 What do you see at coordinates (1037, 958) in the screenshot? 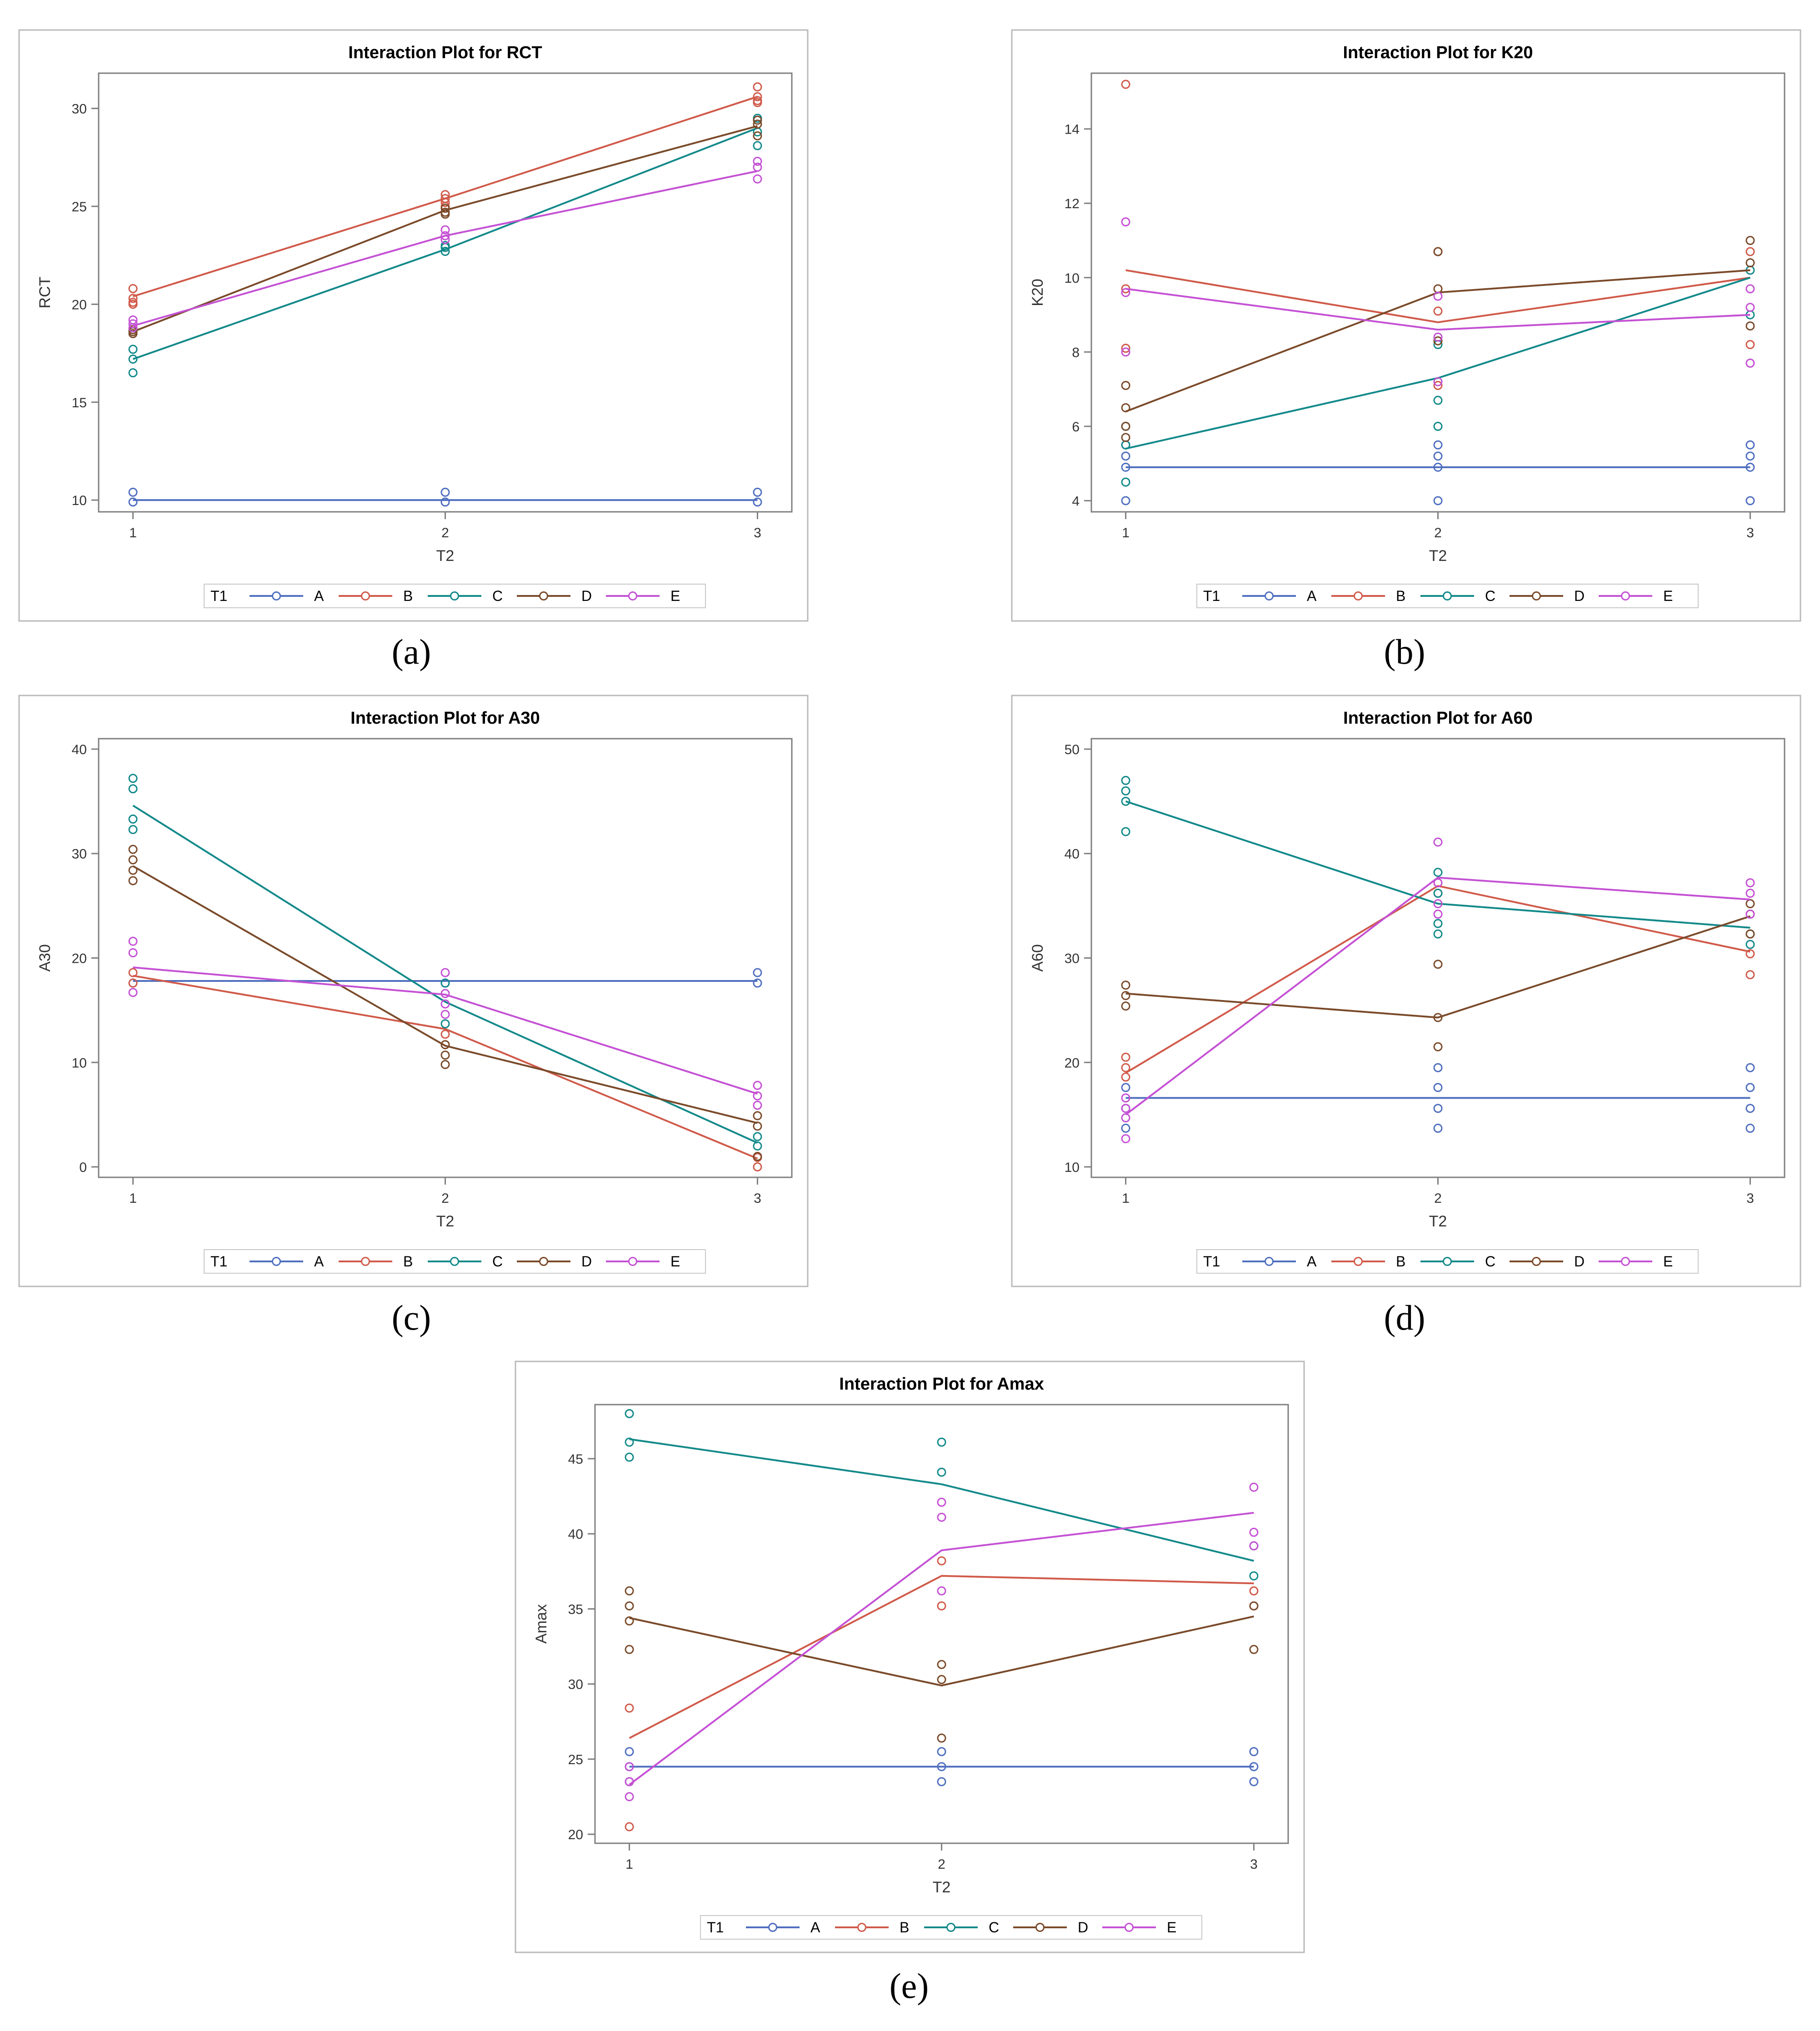
I see `y-axis-label: A60` at bounding box center [1037, 958].